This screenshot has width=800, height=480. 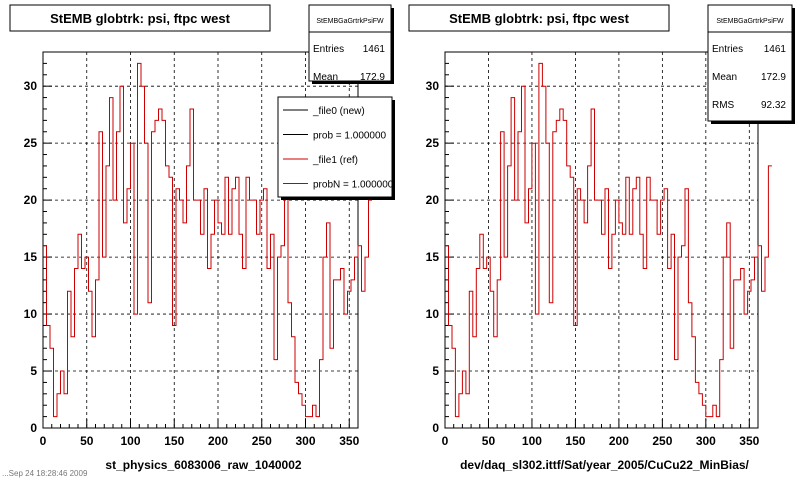 What do you see at coordinates (723, 105) in the screenshot?
I see `stats-label: RMS` at bounding box center [723, 105].